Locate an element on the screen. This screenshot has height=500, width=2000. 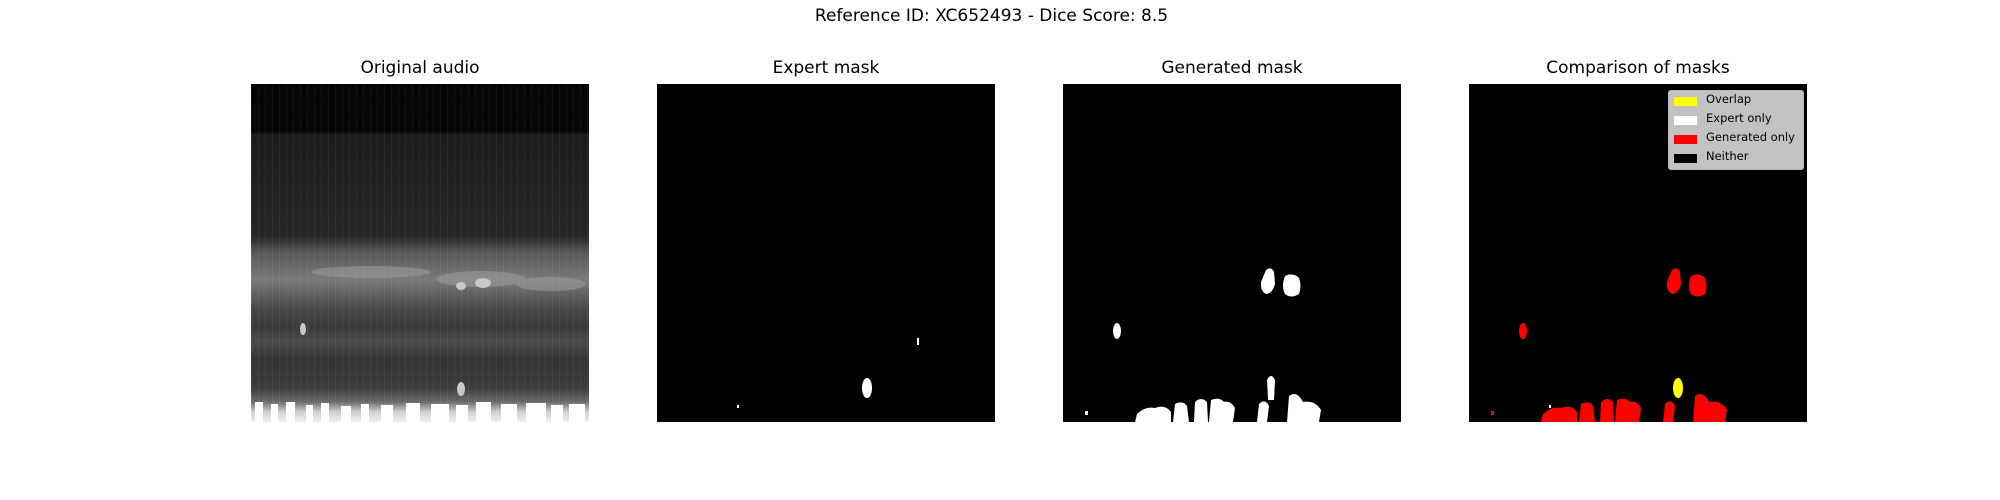
panel-title-expert-mask: Expert mask is located at coordinates (826, 68).